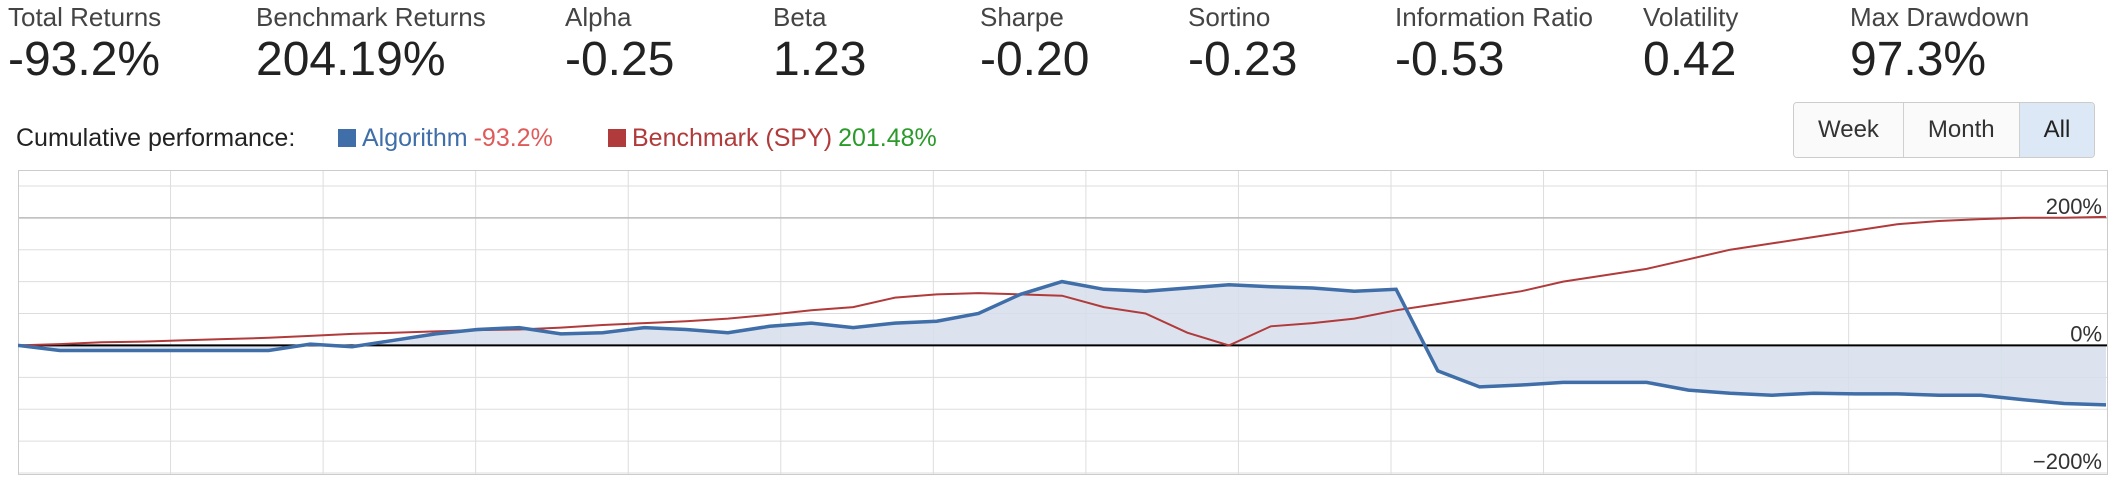 The width and height of the screenshot is (2120, 490). What do you see at coordinates (347, 138) in the screenshot?
I see `legend-swatch-algorithm` at bounding box center [347, 138].